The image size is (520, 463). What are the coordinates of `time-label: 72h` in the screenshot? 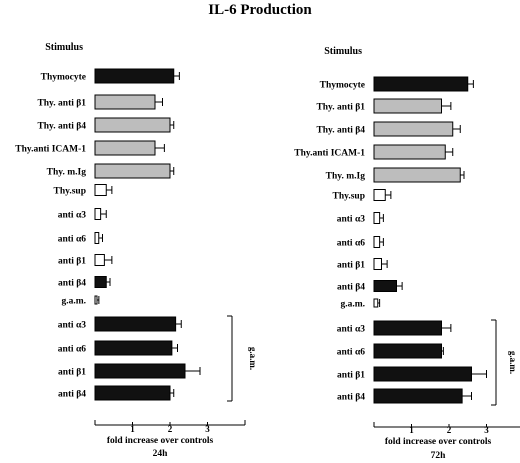 It's located at (439, 456).